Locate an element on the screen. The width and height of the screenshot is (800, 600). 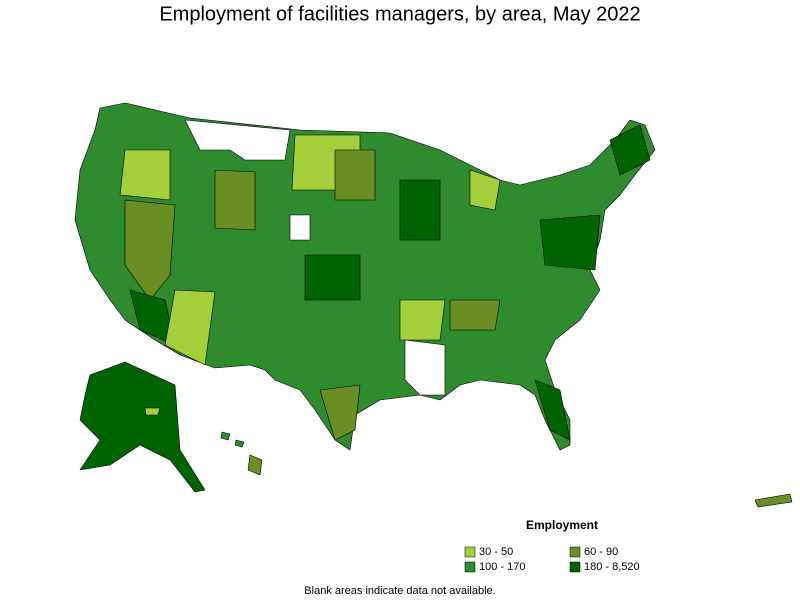
legend-label: 30 - 50 is located at coordinates (496, 552).